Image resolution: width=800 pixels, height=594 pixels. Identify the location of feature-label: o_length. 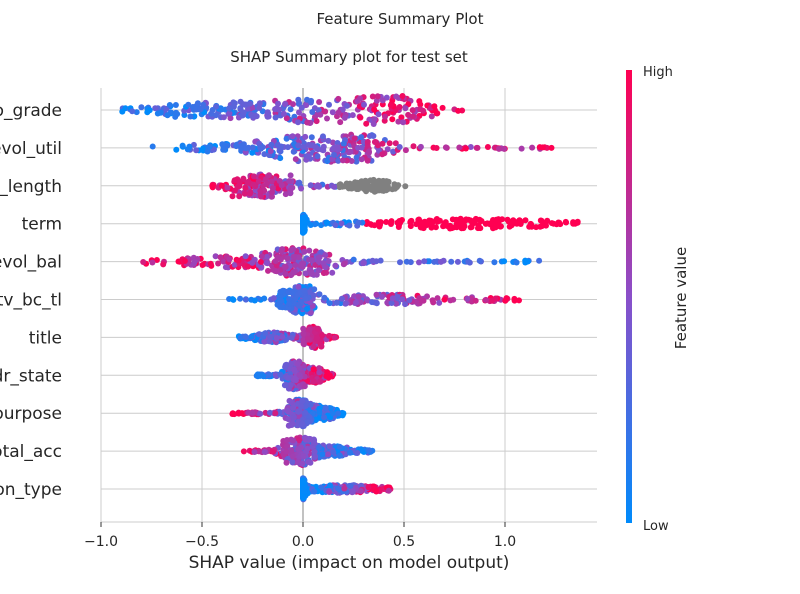
(31, 187).